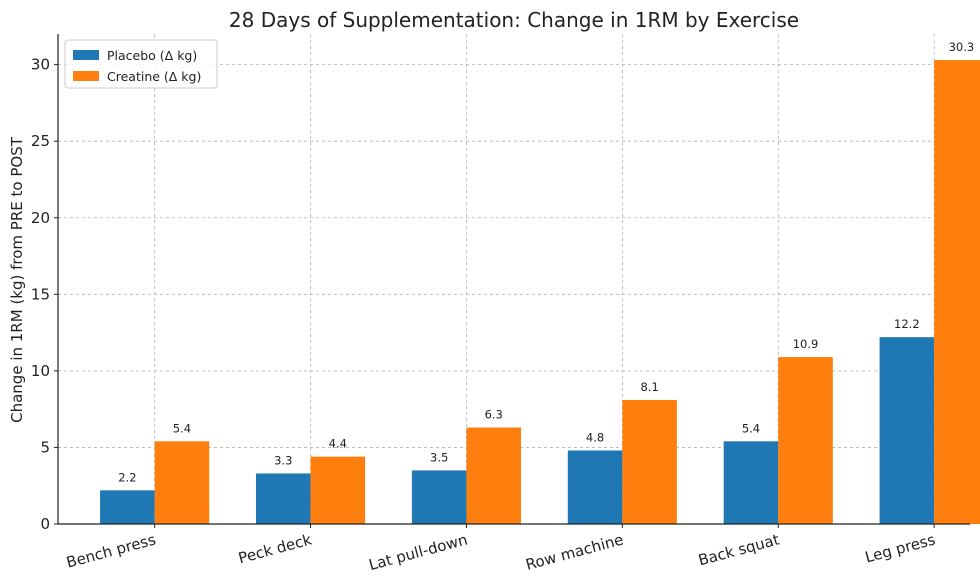 Image resolution: width=980 pixels, height=584 pixels. I want to click on y-tick-label: 10, so click(40, 371).